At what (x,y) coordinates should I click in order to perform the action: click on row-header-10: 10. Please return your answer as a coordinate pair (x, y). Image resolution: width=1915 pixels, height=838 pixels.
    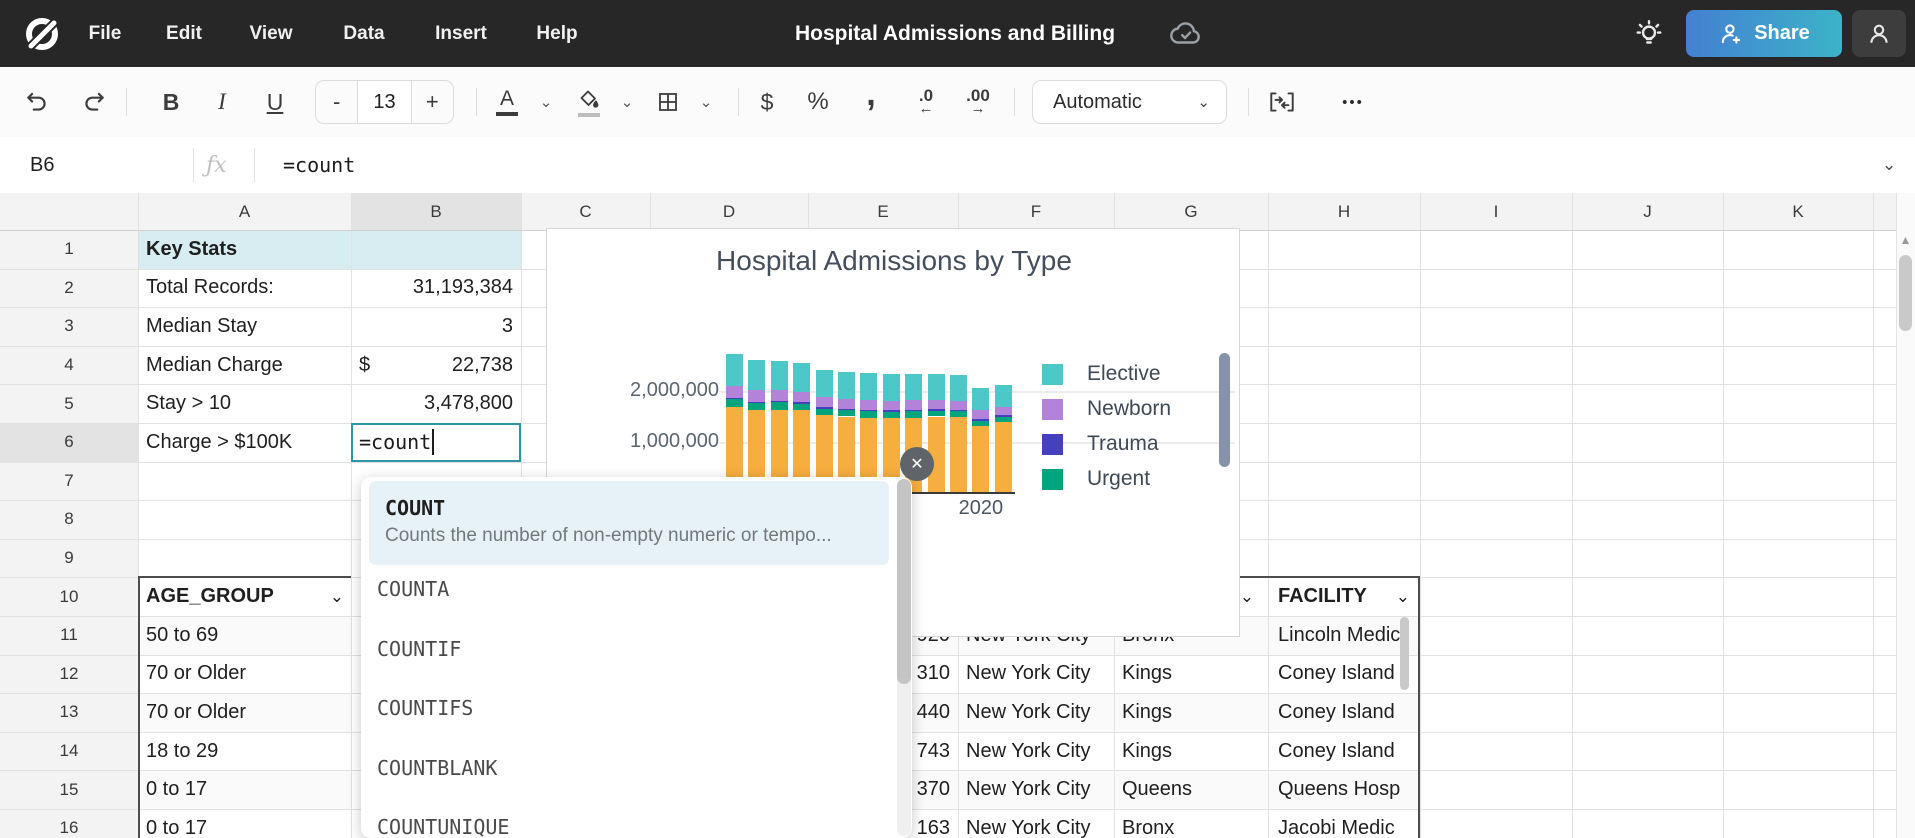
    Looking at the image, I should click on (69, 596).